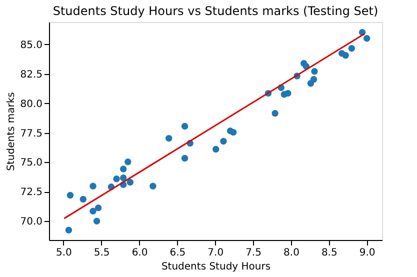 This screenshot has height=277, width=417. I want to click on x-tick-label: 8.5, so click(329, 253).